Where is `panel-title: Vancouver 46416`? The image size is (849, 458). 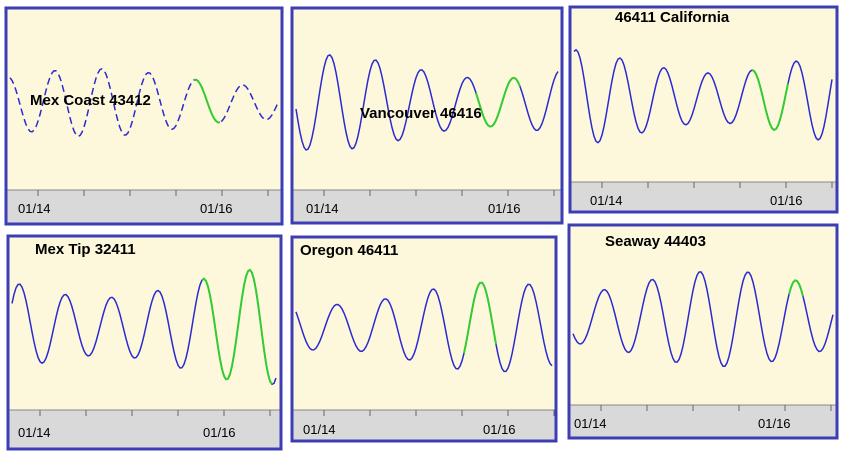 panel-title: Vancouver 46416 is located at coordinates (421, 113).